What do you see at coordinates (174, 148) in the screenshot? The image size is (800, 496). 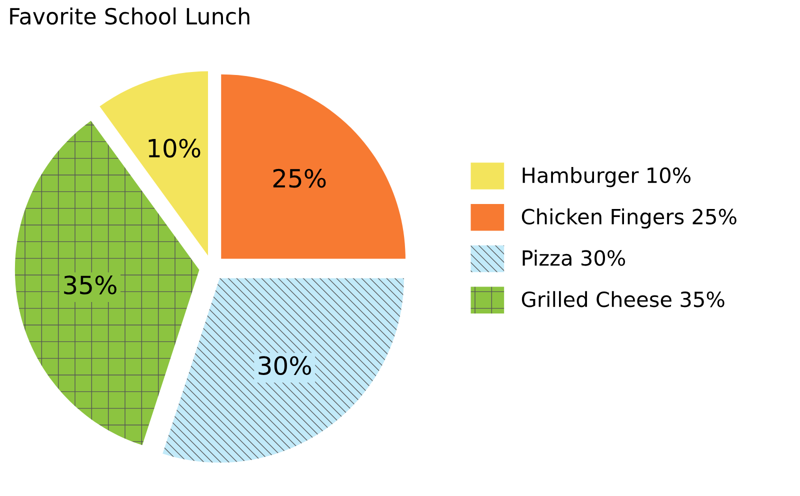 I see `data-label: 10%` at bounding box center [174, 148].